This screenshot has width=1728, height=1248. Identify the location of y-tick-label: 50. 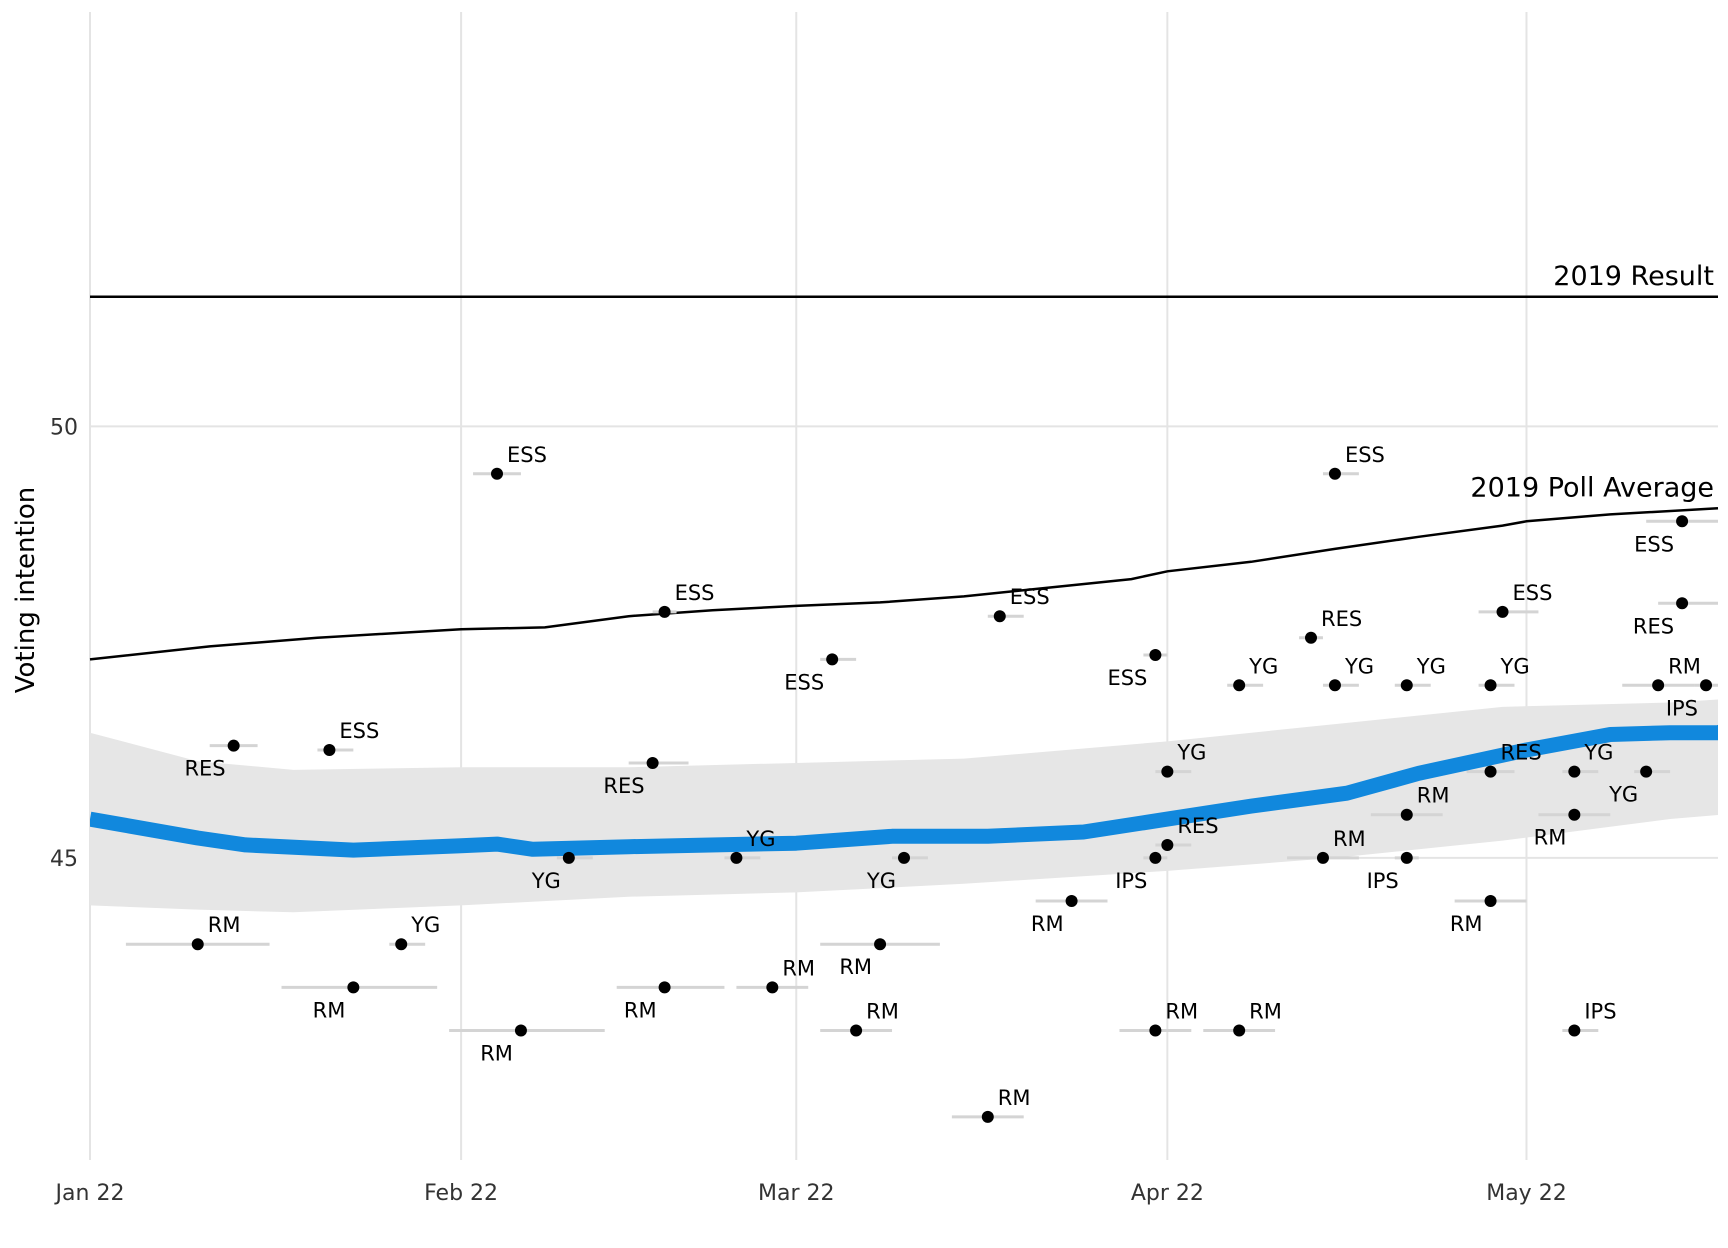
(64, 427).